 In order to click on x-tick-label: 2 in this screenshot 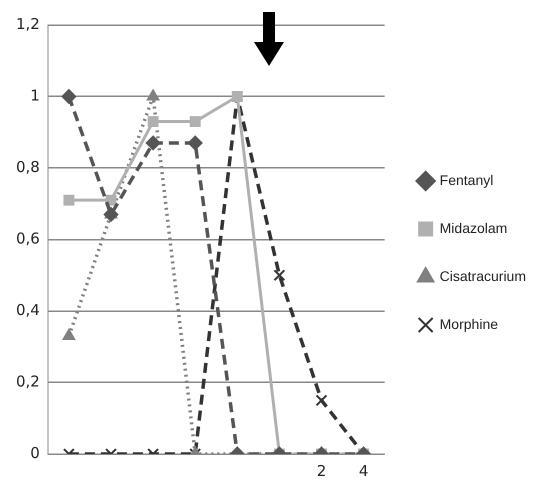, I will do `click(321, 471)`.